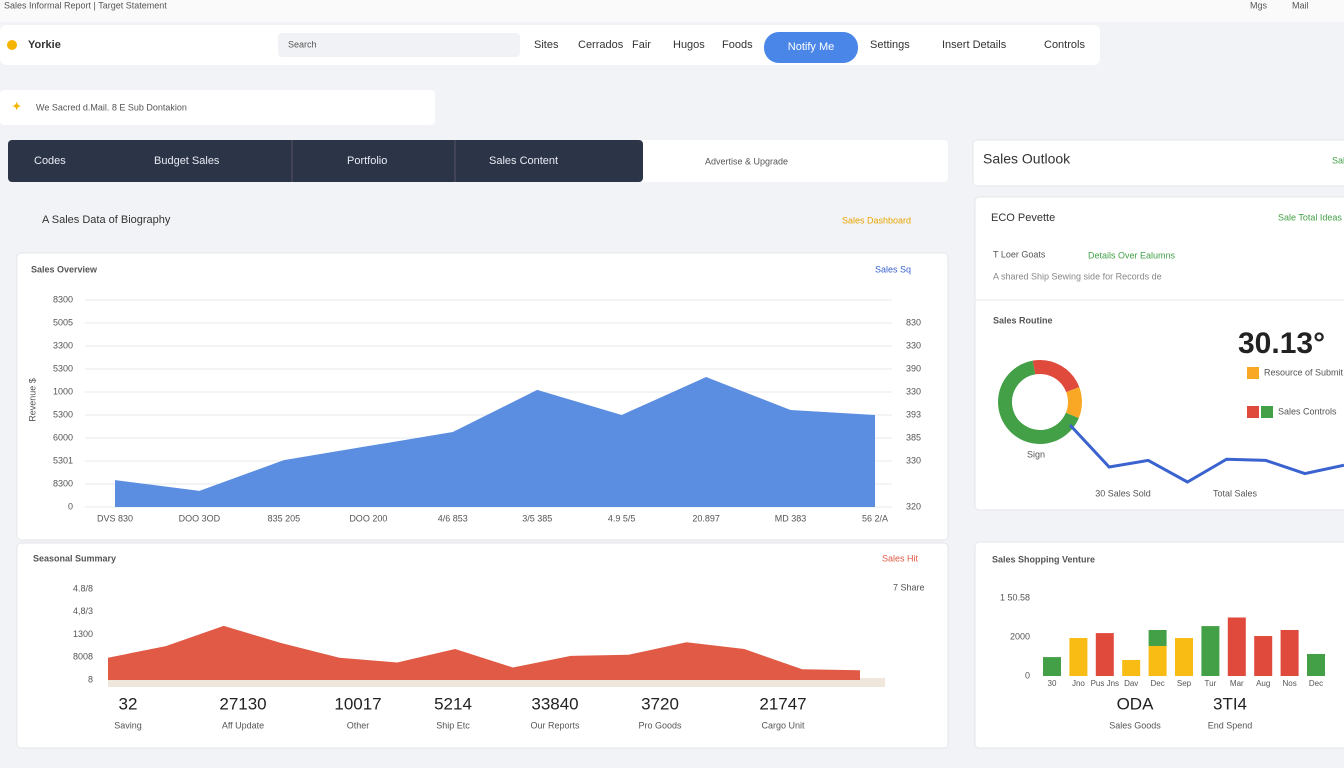 The width and height of the screenshot is (1344, 768). I want to click on tab: Advertise & Upgrade, so click(746, 161).